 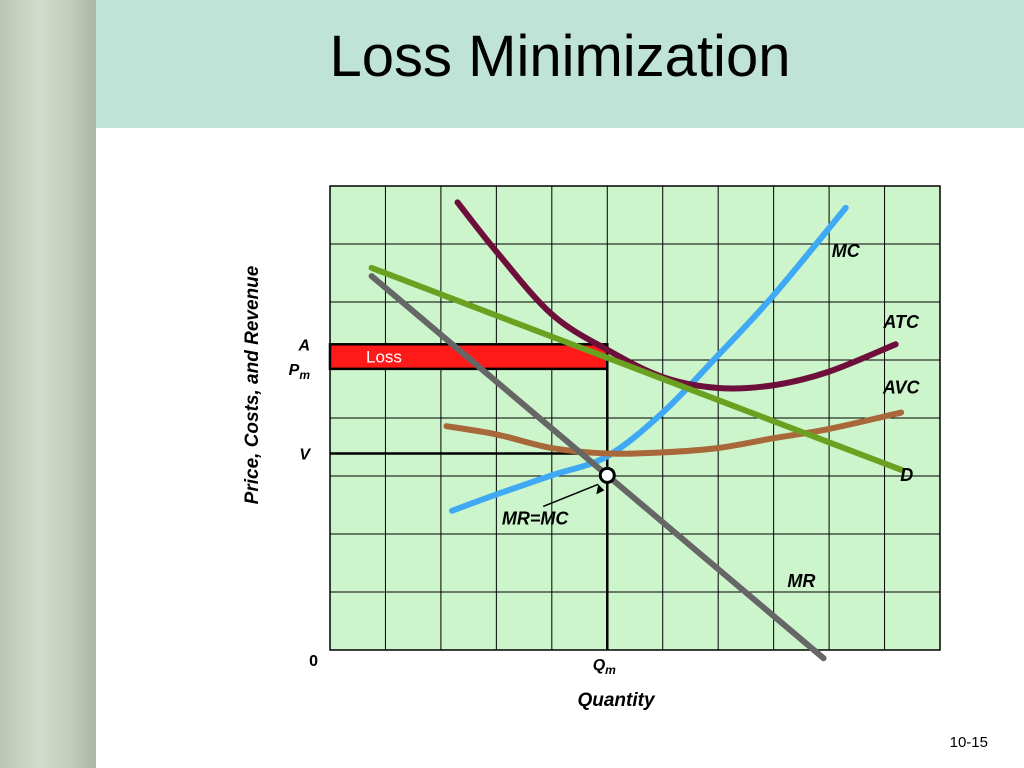 What do you see at coordinates (252, 384) in the screenshot?
I see `y-axis-title: Price, Costs, and Revenue` at bounding box center [252, 384].